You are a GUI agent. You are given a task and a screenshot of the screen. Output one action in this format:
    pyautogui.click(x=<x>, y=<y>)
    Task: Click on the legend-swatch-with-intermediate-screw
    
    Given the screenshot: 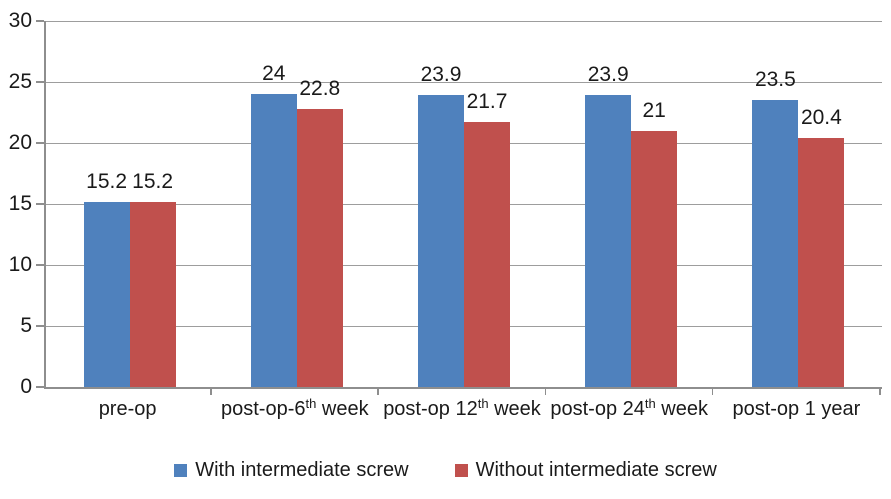 What is the action you would take?
    pyautogui.click(x=181, y=470)
    